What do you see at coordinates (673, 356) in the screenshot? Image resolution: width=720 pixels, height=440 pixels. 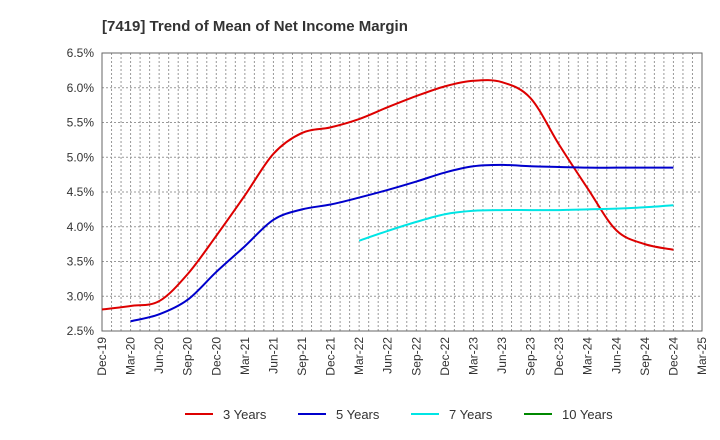 I see `x-tick-label: Dec-24` at bounding box center [673, 356].